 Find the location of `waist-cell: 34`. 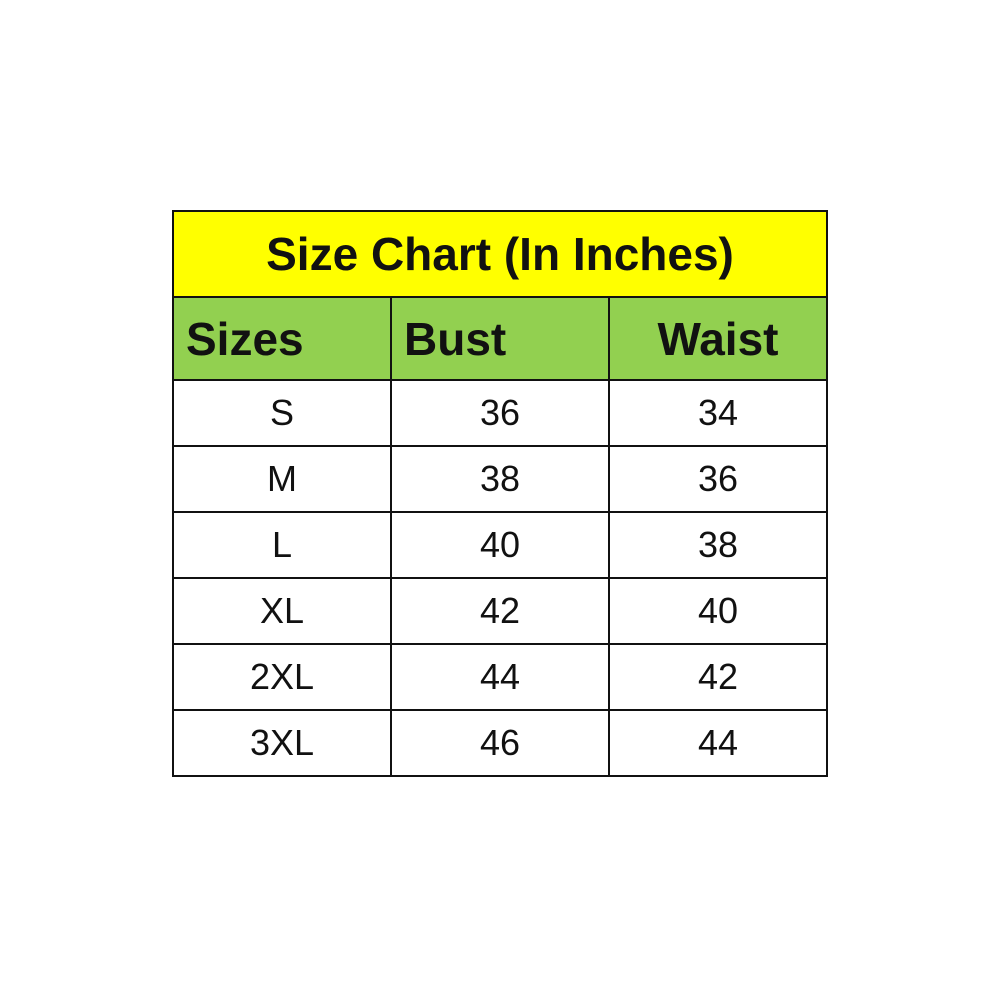

waist-cell: 34 is located at coordinates (718, 413).